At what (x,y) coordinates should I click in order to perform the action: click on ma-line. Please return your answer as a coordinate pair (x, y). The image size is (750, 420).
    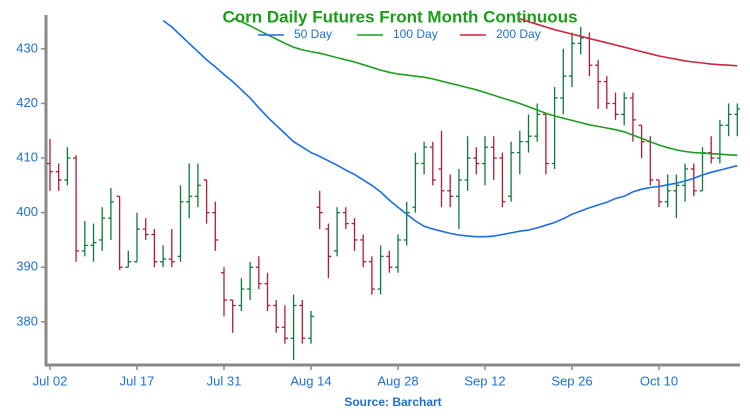
    Looking at the image, I should click on (628, 42).